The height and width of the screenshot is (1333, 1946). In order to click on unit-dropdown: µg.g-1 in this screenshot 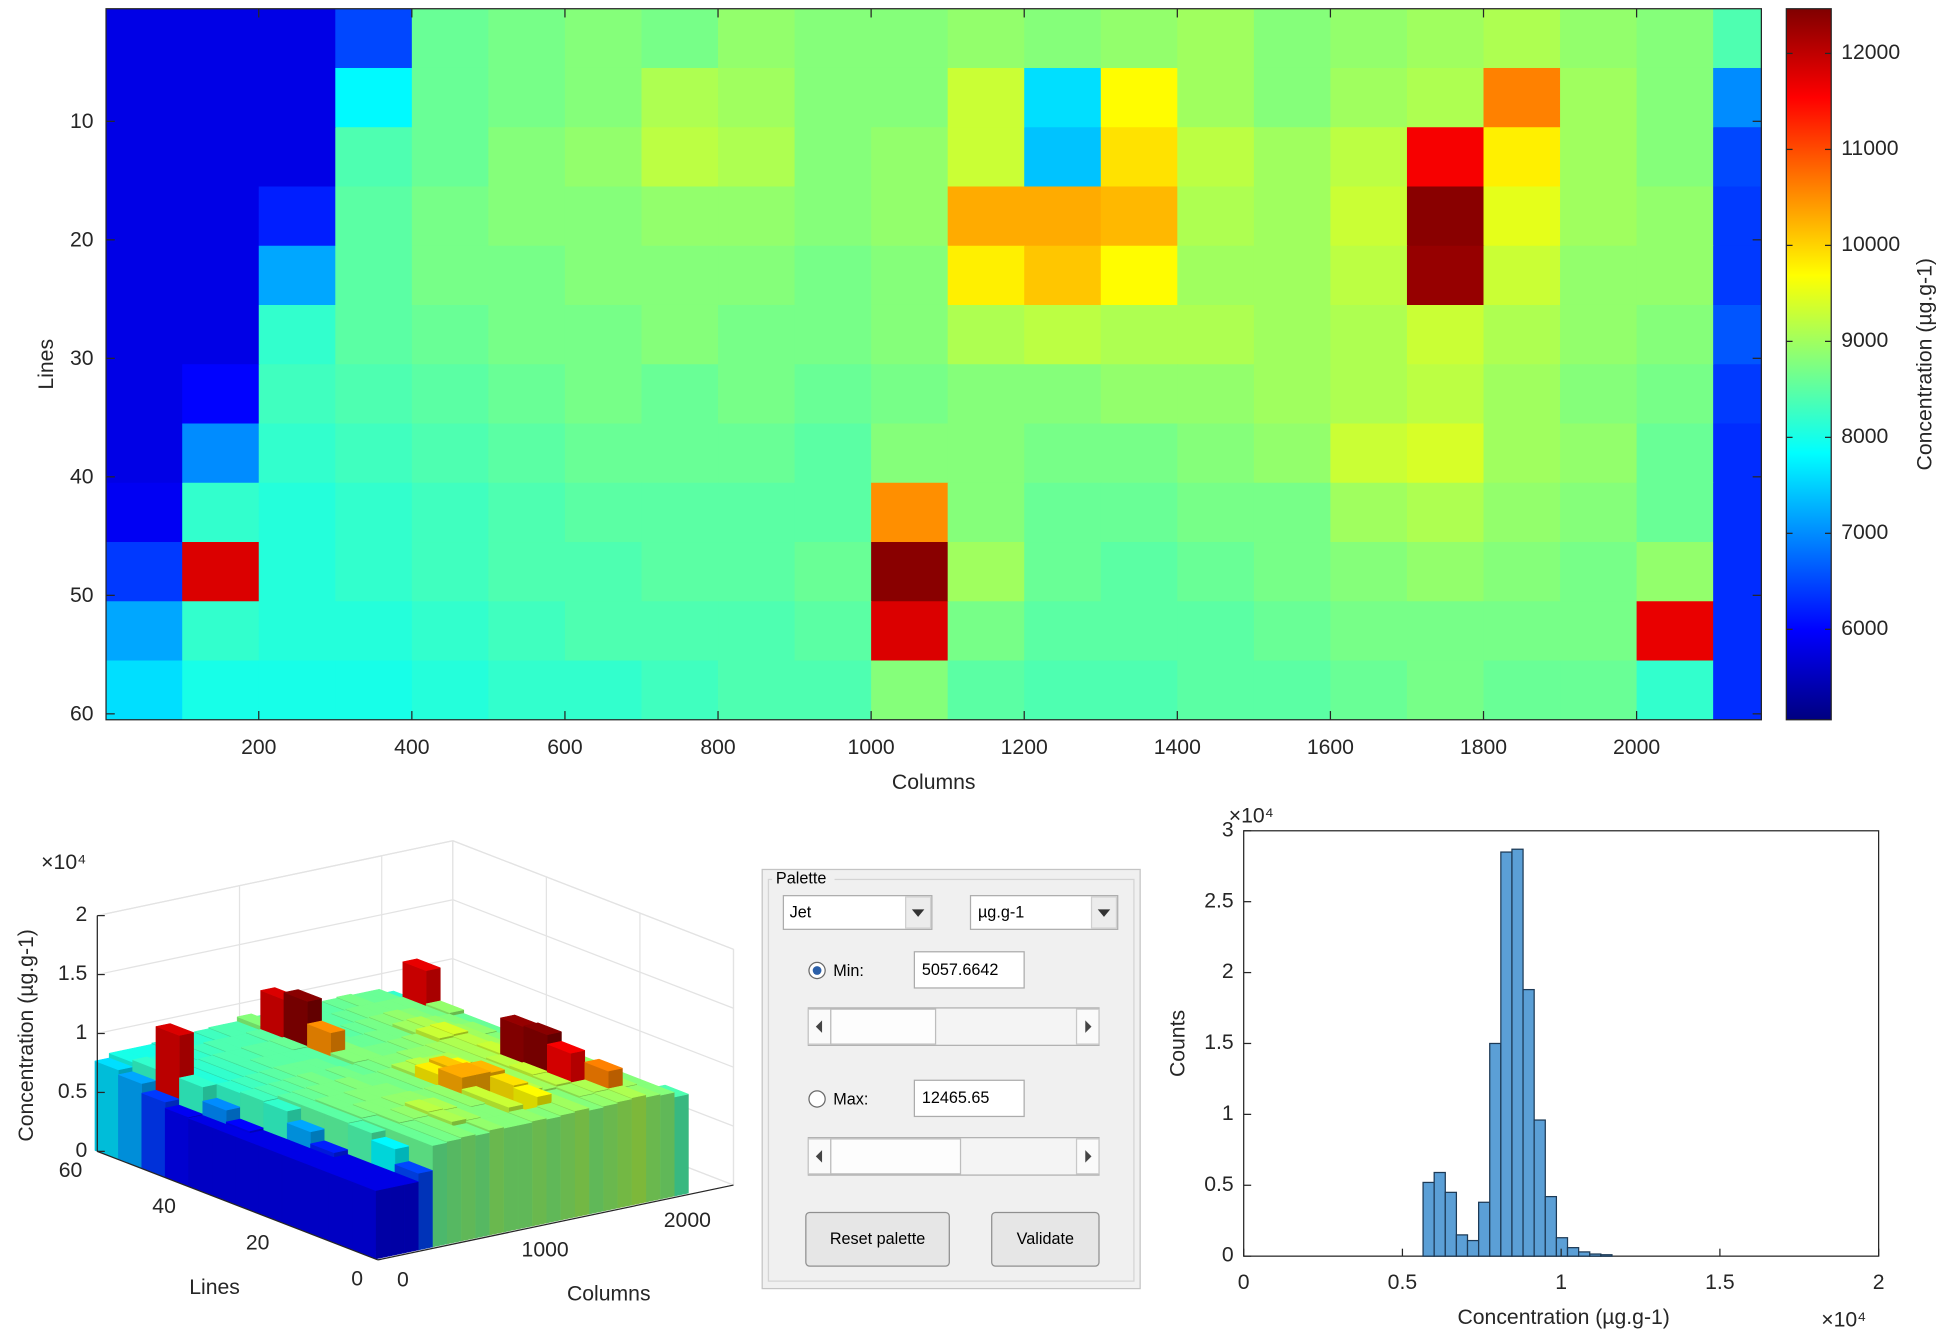, I will do `click(1044, 912)`.